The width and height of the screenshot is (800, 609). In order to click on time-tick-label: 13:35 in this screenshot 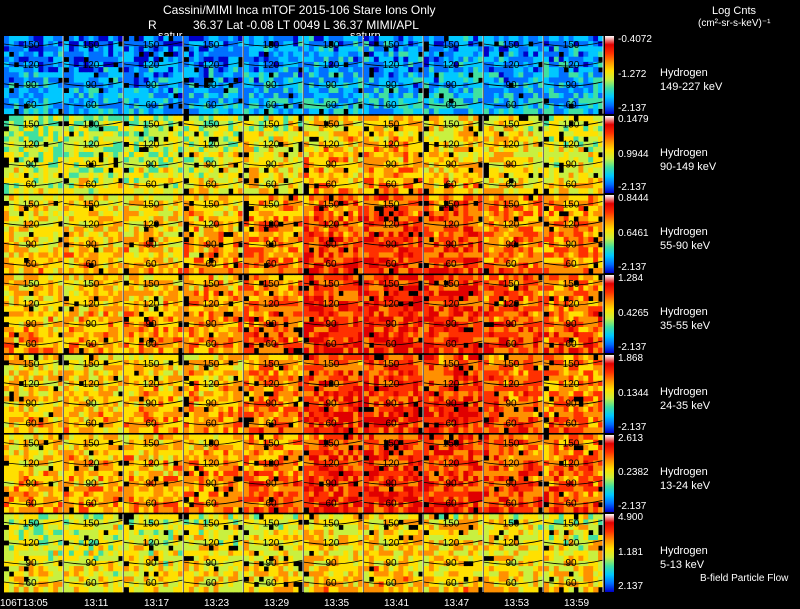, I will do `click(337, 603)`.